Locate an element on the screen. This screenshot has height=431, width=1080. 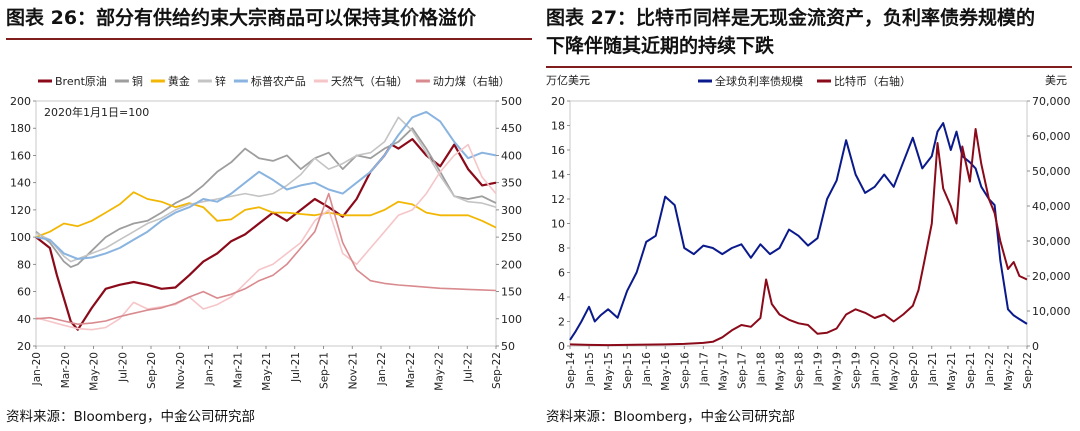
y-right-tick-label: 200 is located at coordinates (511, 264).